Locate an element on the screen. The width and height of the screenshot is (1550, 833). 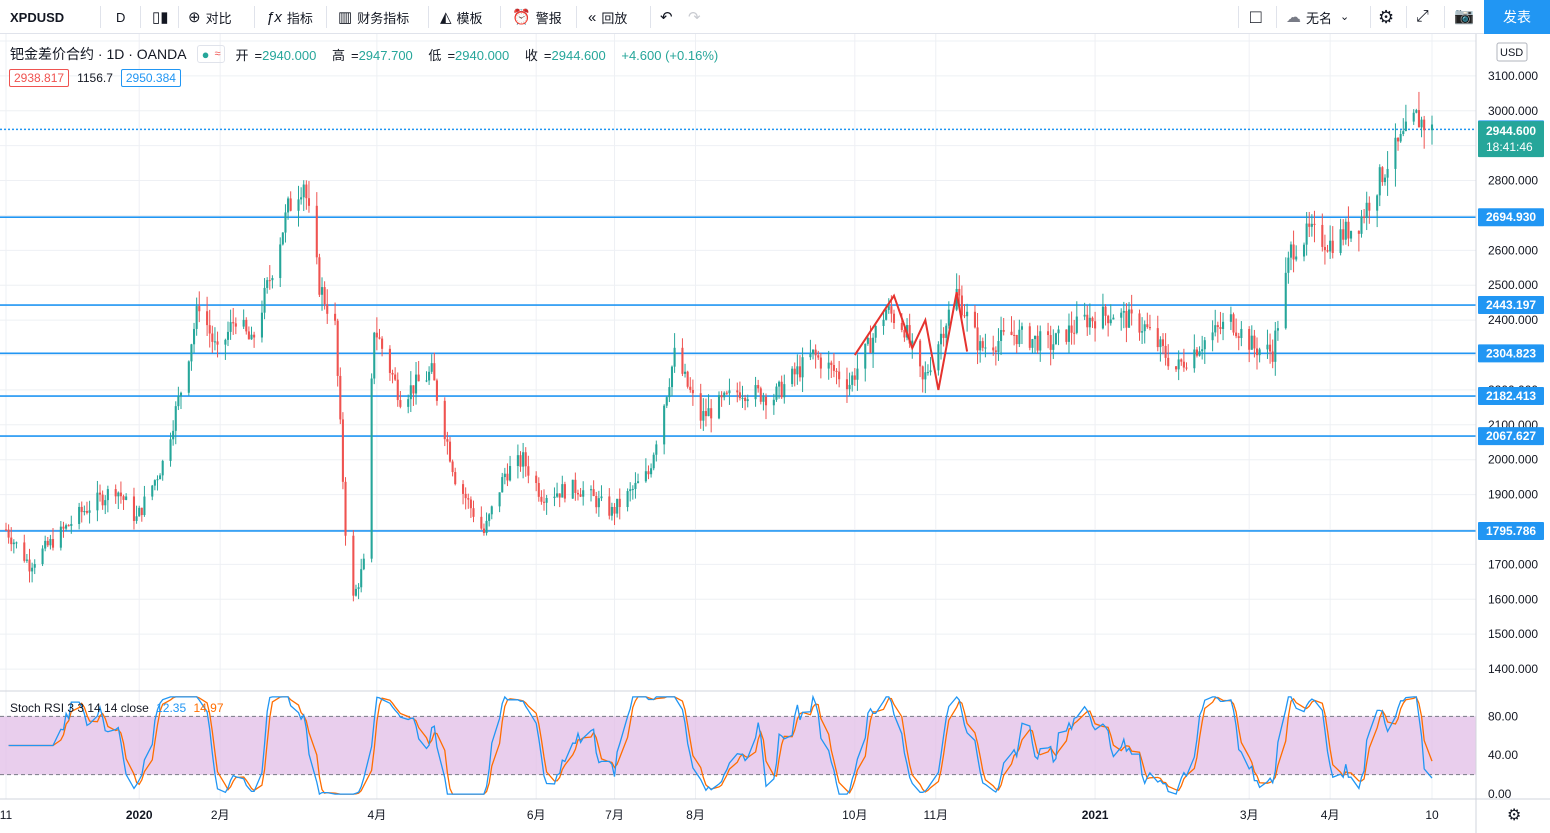
level-price-label: 2067.627 is located at coordinates (1511, 436).